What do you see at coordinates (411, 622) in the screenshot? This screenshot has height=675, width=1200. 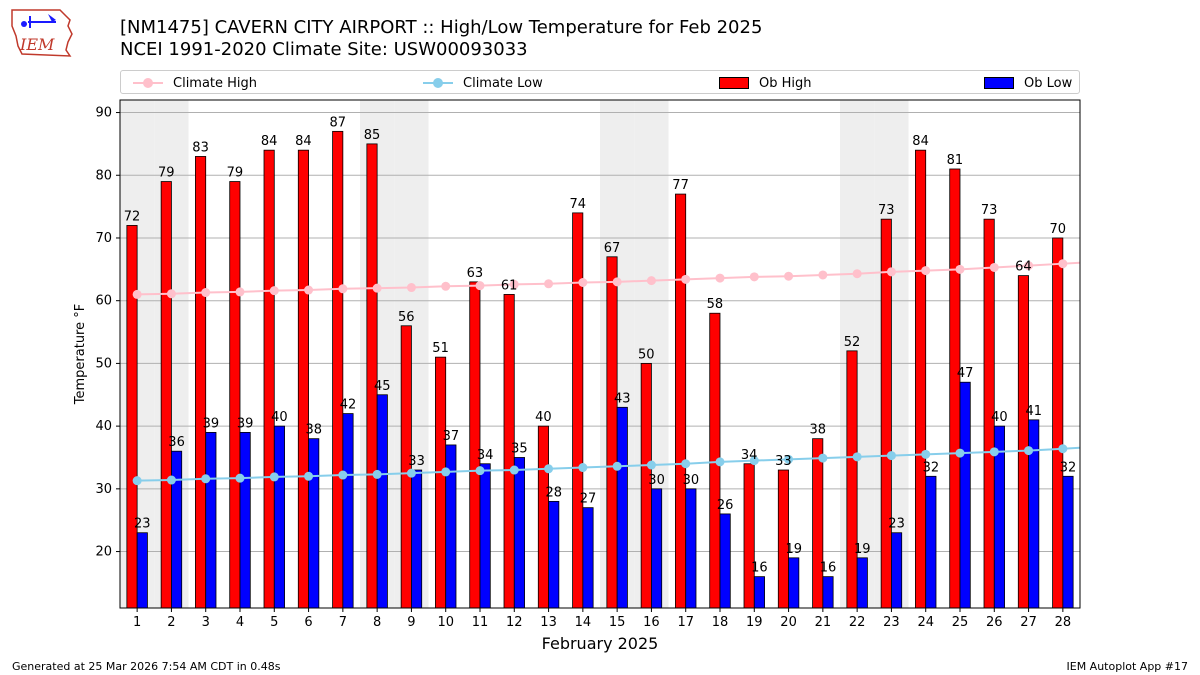 I see `x-tick-label: 9` at bounding box center [411, 622].